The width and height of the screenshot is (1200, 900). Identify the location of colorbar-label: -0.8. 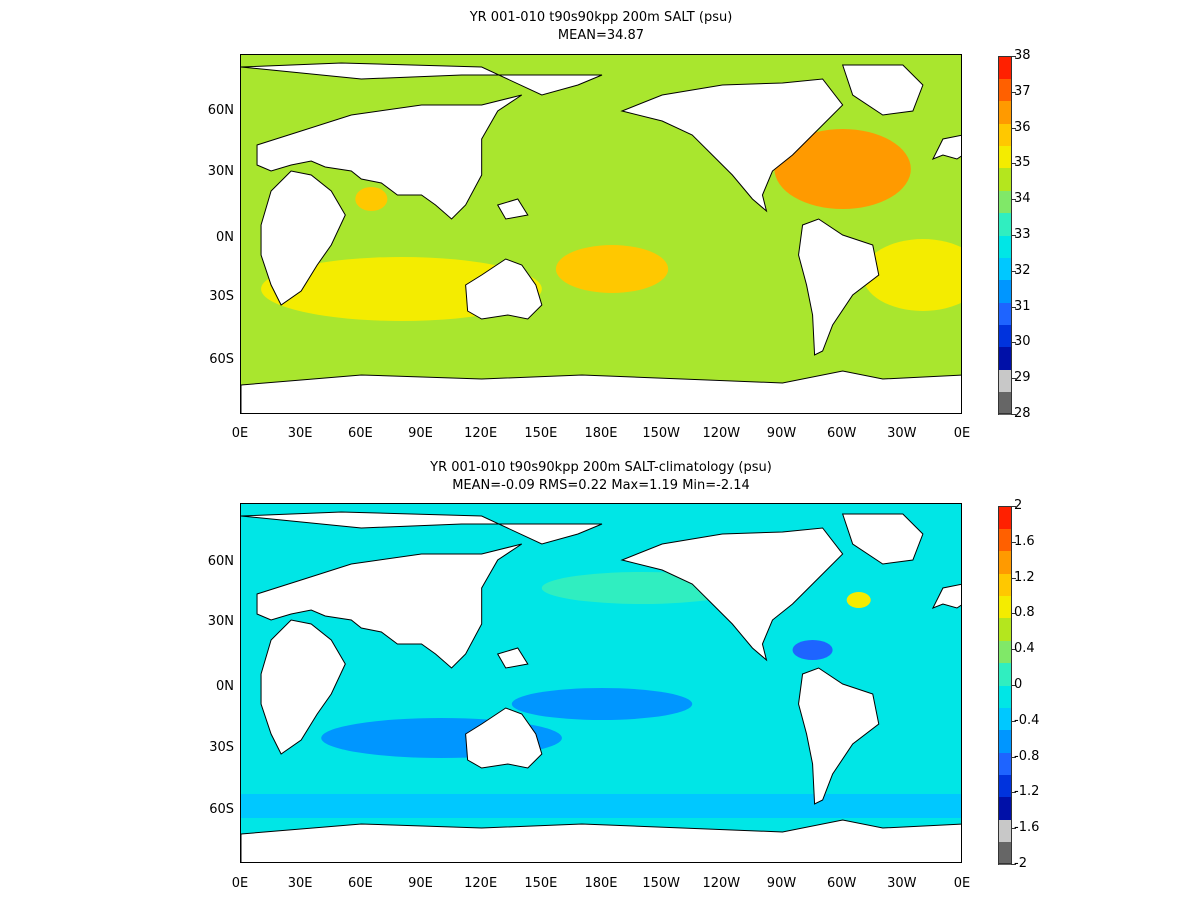
(1027, 756).